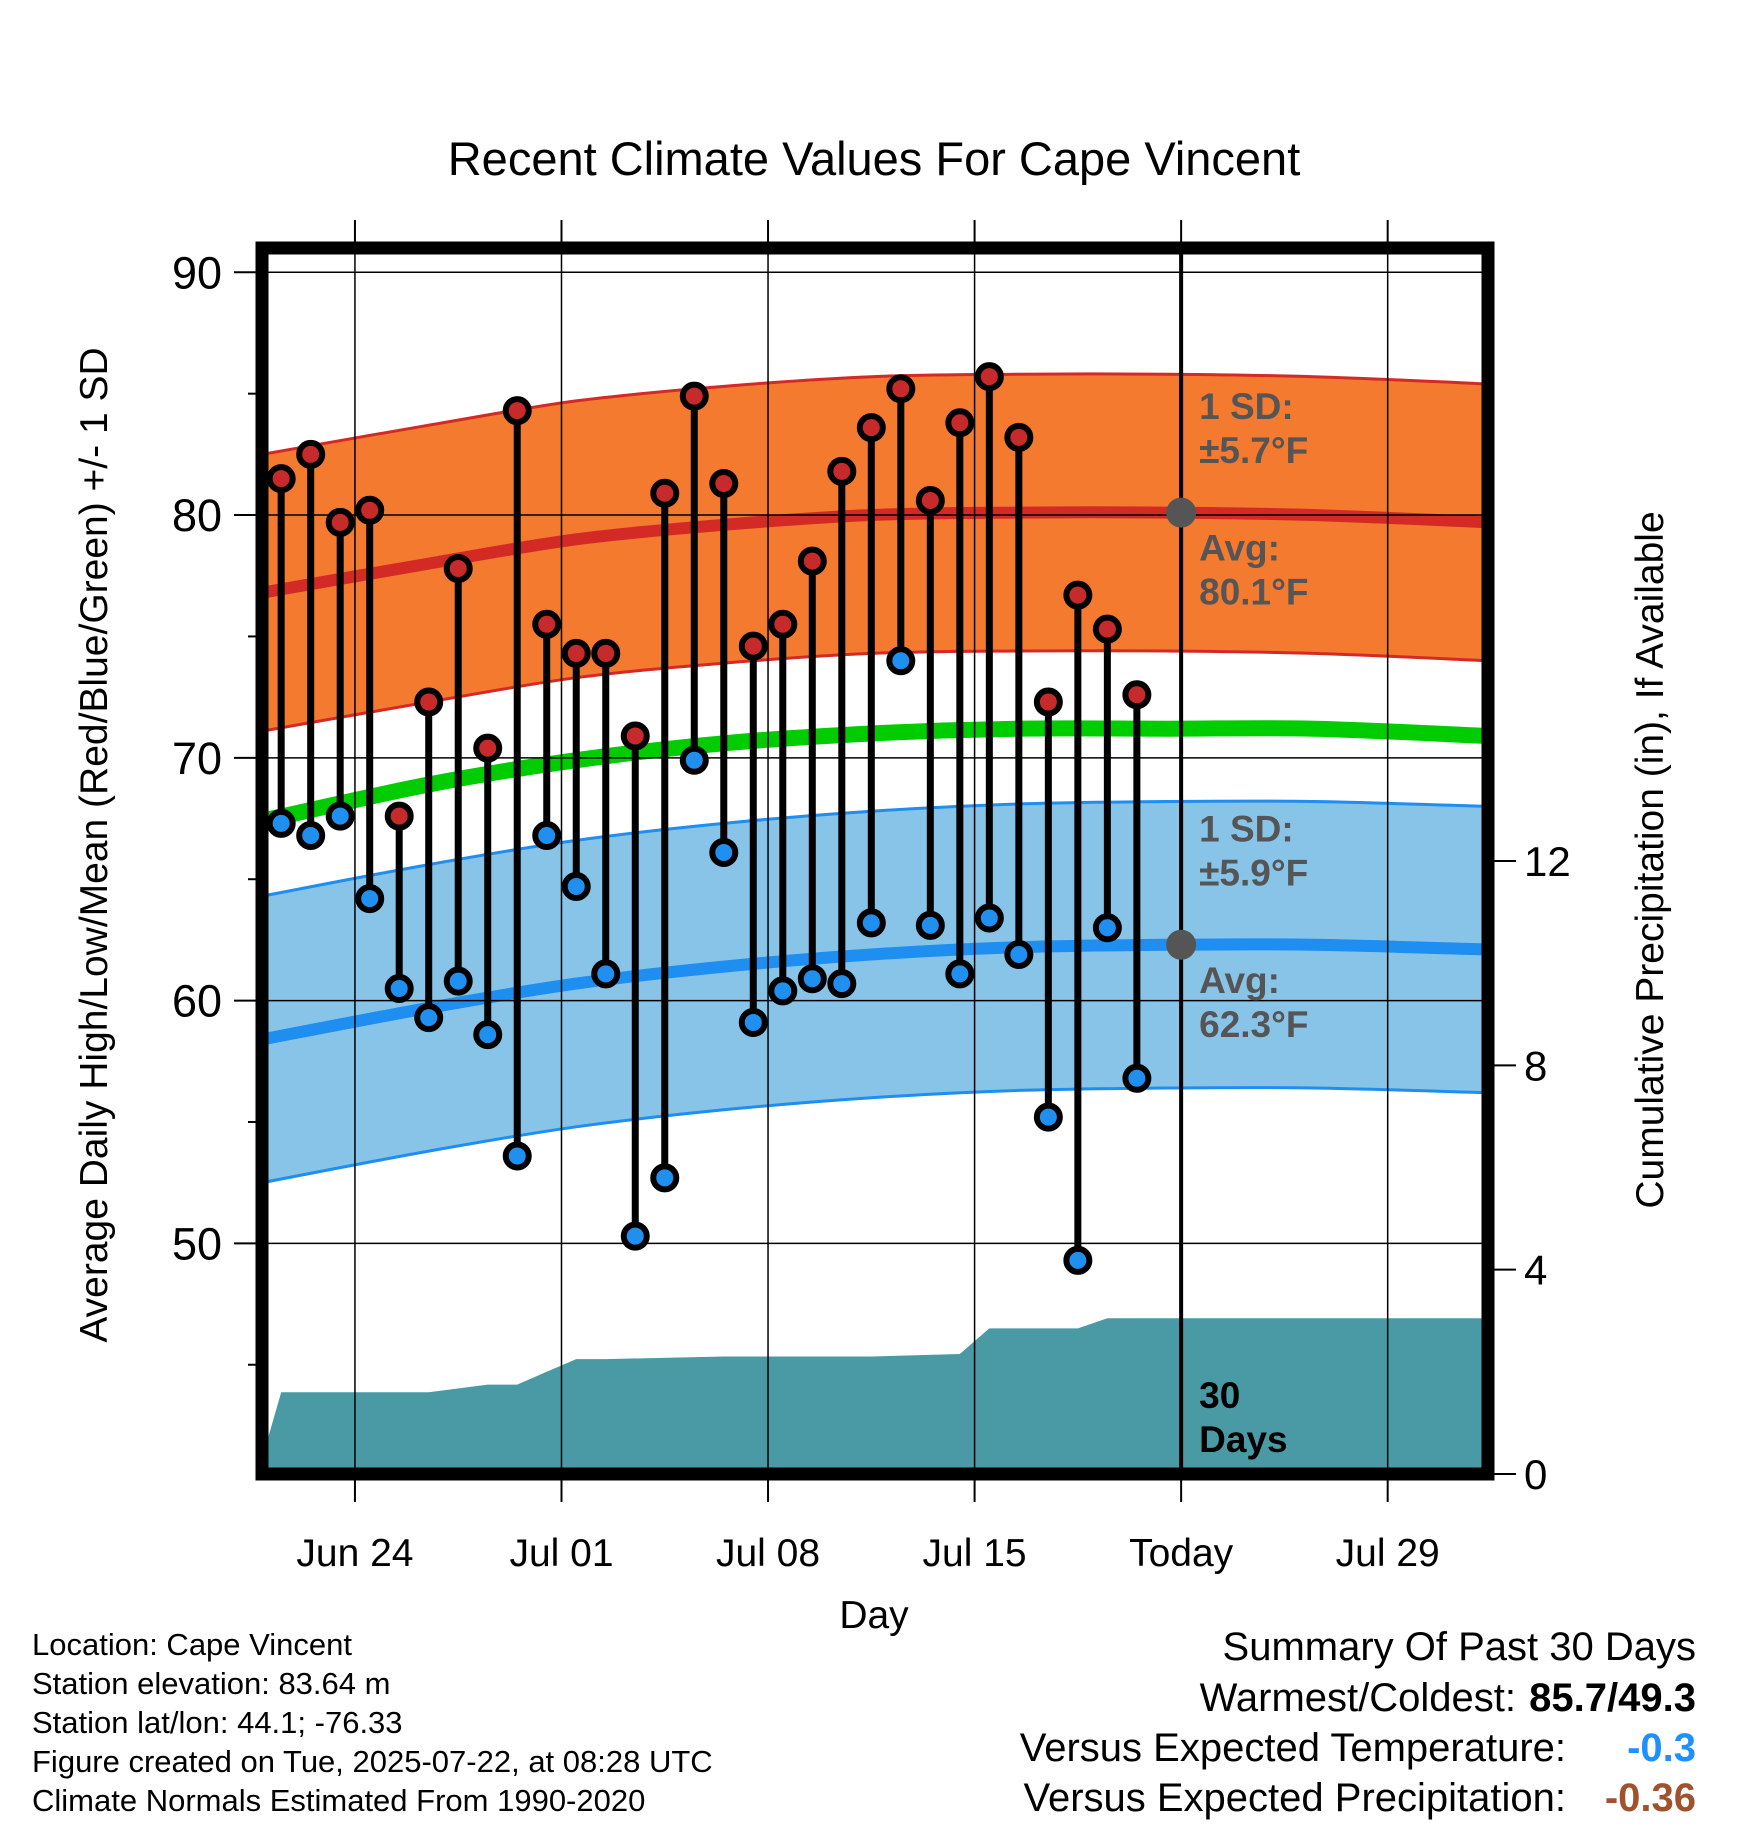  Describe the element at coordinates (1535, 1474) in the screenshot. I see `y2-tick-label: 0` at that location.